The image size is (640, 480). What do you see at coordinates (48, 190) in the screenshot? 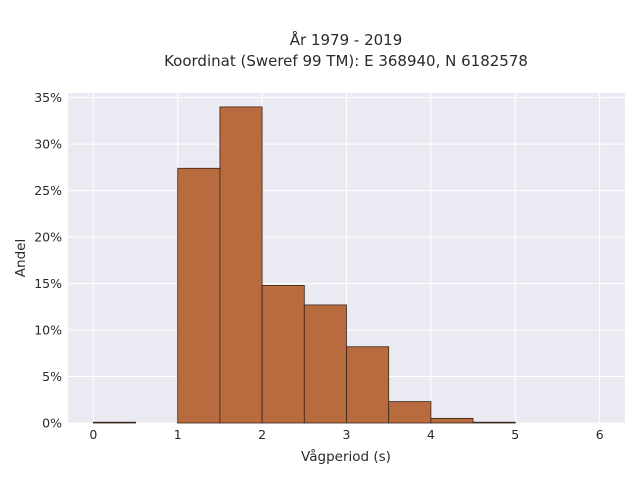
I see `y-tick-label: 25%` at bounding box center [48, 190].